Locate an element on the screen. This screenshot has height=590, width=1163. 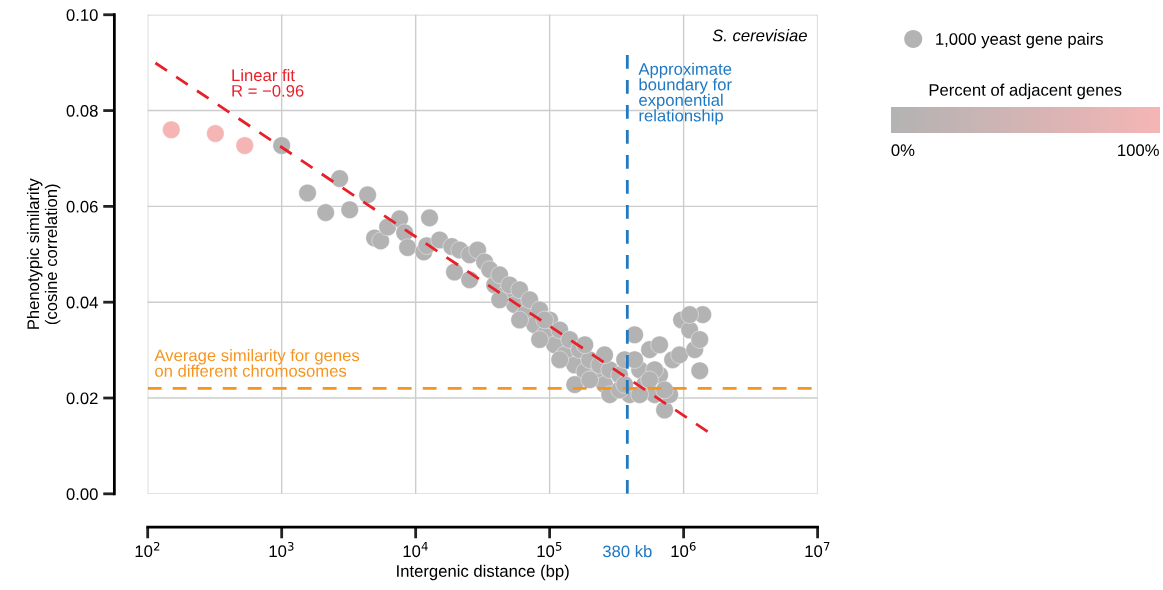
x-tick-label: 10$^{5}$ is located at coordinates (549, 550).